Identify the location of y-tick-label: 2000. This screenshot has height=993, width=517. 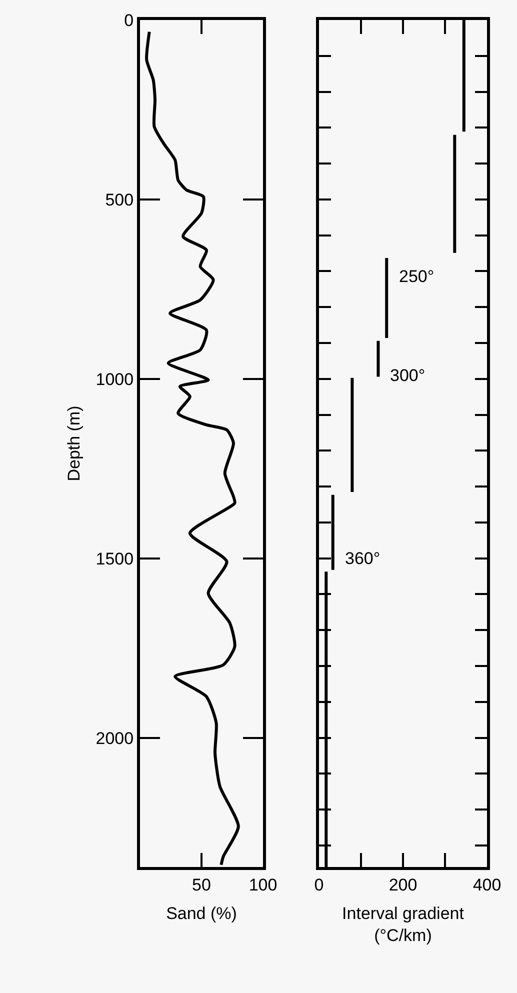
(115, 738).